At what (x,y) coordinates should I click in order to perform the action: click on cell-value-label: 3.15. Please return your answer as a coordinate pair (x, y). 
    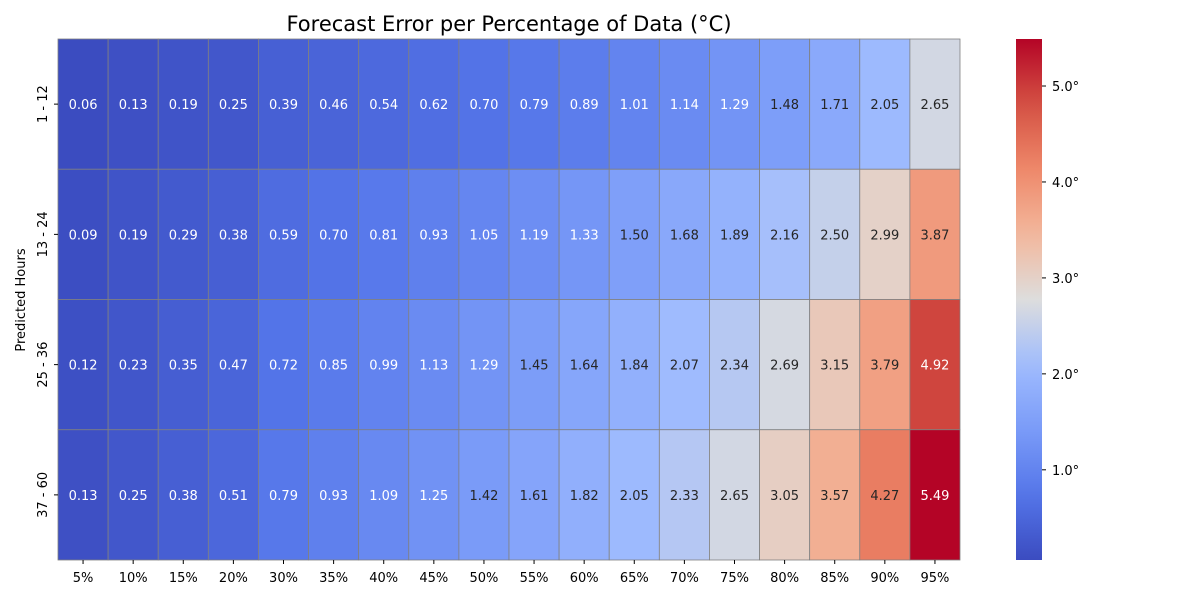
    Looking at the image, I should click on (834, 366).